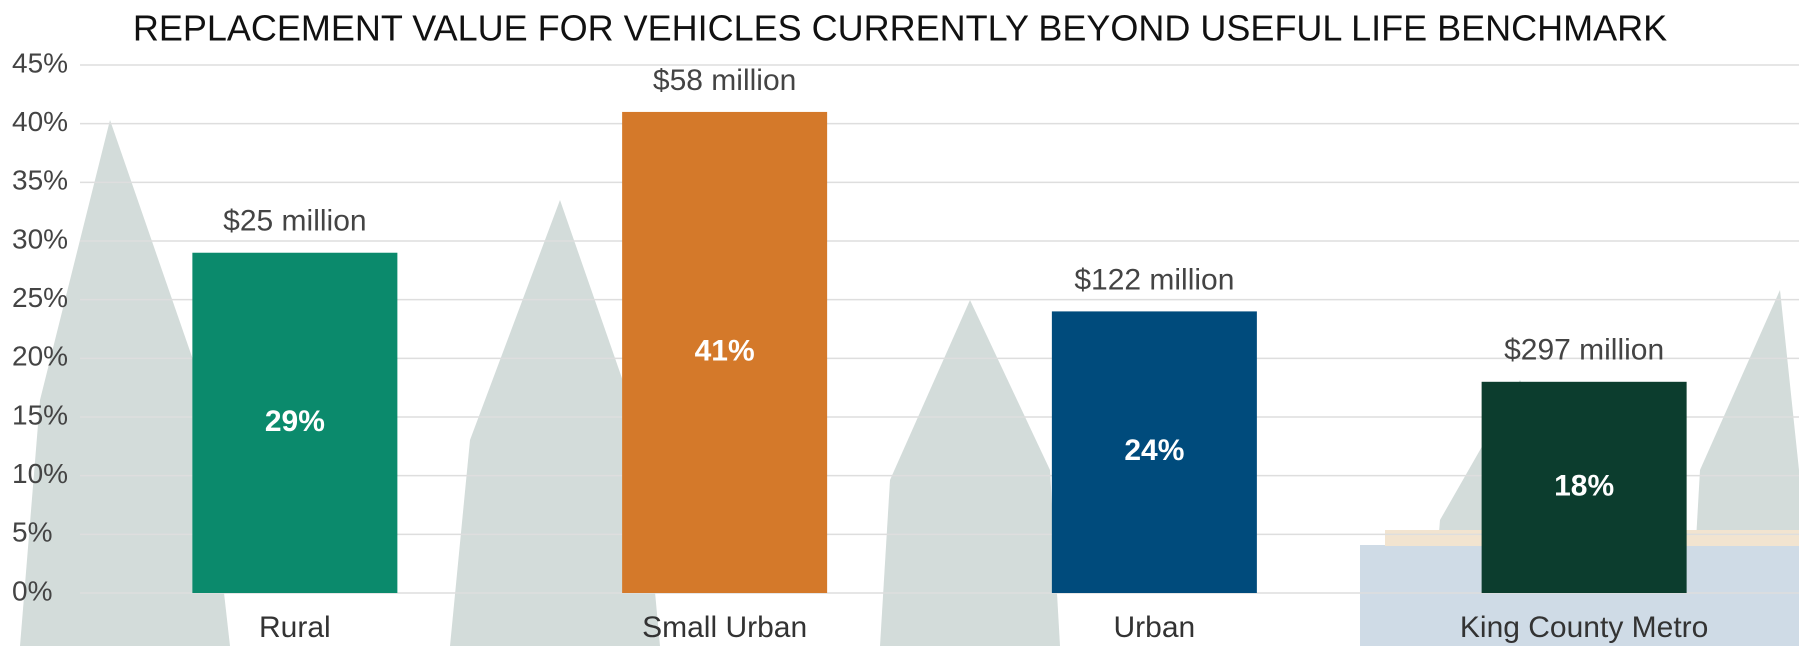 The image size is (1799, 646). What do you see at coordinates (40, 62) in the screenshot?
I see `y-tick-label: 45%` at bounding box center [40, 62].